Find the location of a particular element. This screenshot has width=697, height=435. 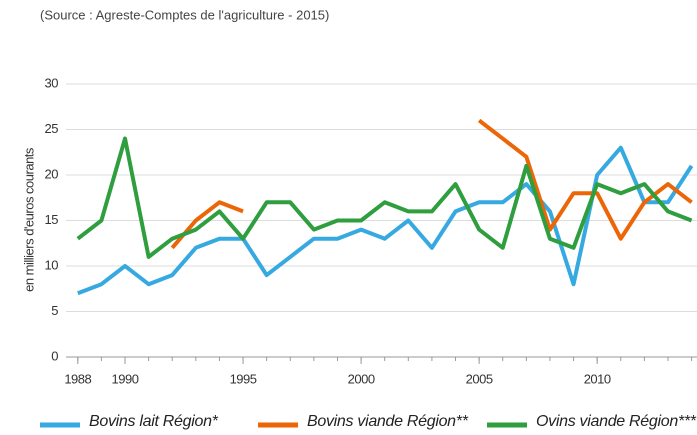

y-axis-label: en milliers d'euros courants is located at coordinates (28, 219).